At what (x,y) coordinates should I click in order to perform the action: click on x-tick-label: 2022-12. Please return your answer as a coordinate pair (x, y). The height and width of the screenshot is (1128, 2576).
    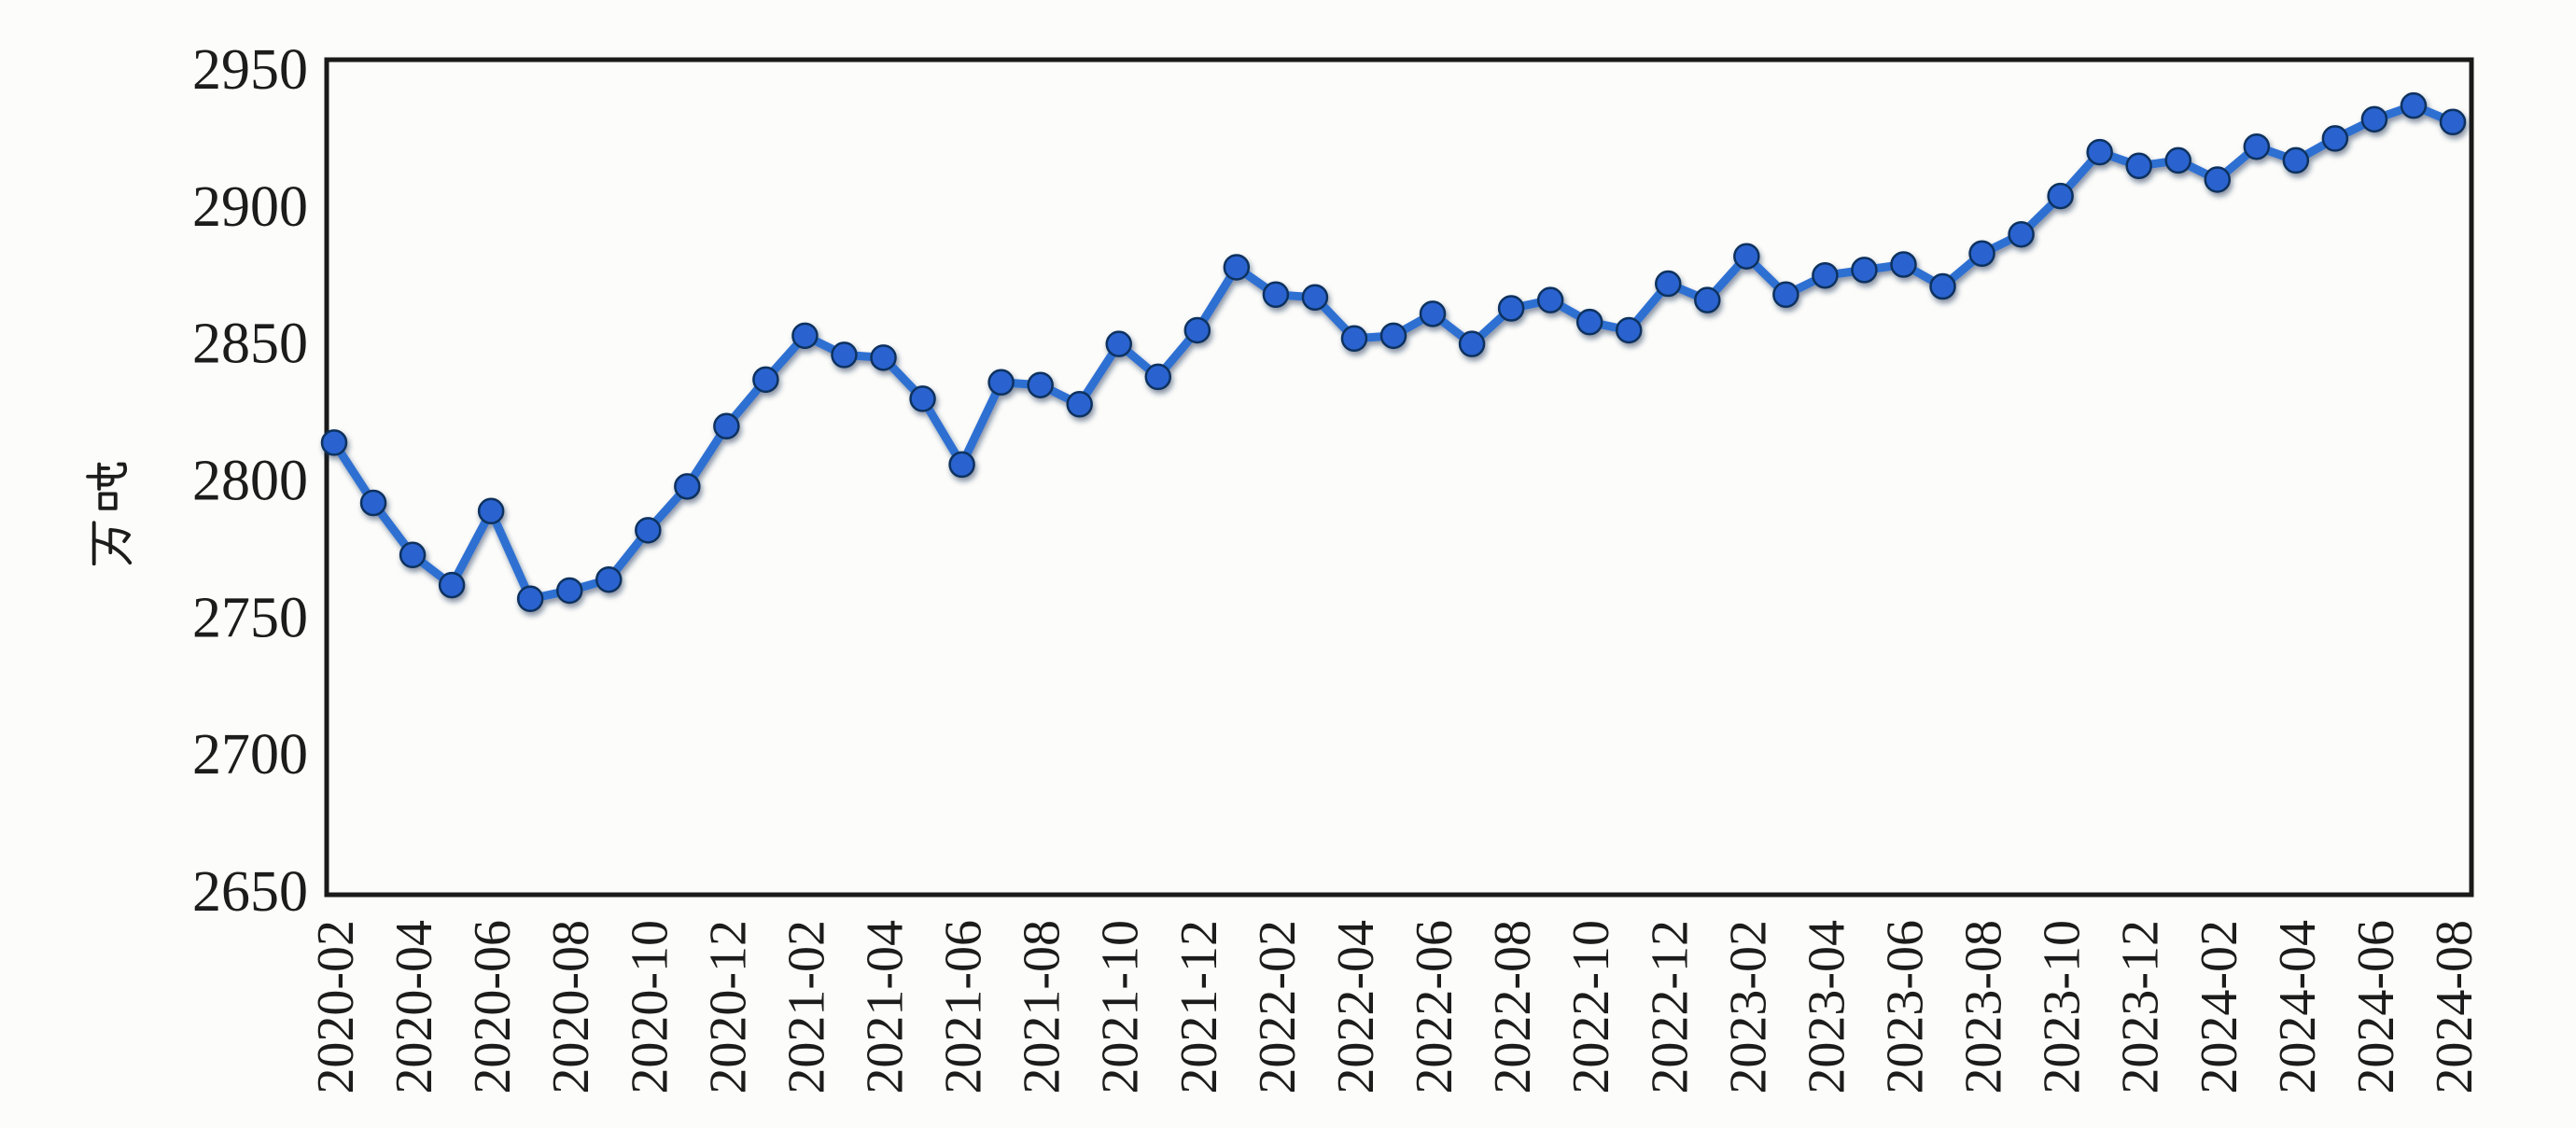
    Looking at the image, I should click on (1670, 1007).